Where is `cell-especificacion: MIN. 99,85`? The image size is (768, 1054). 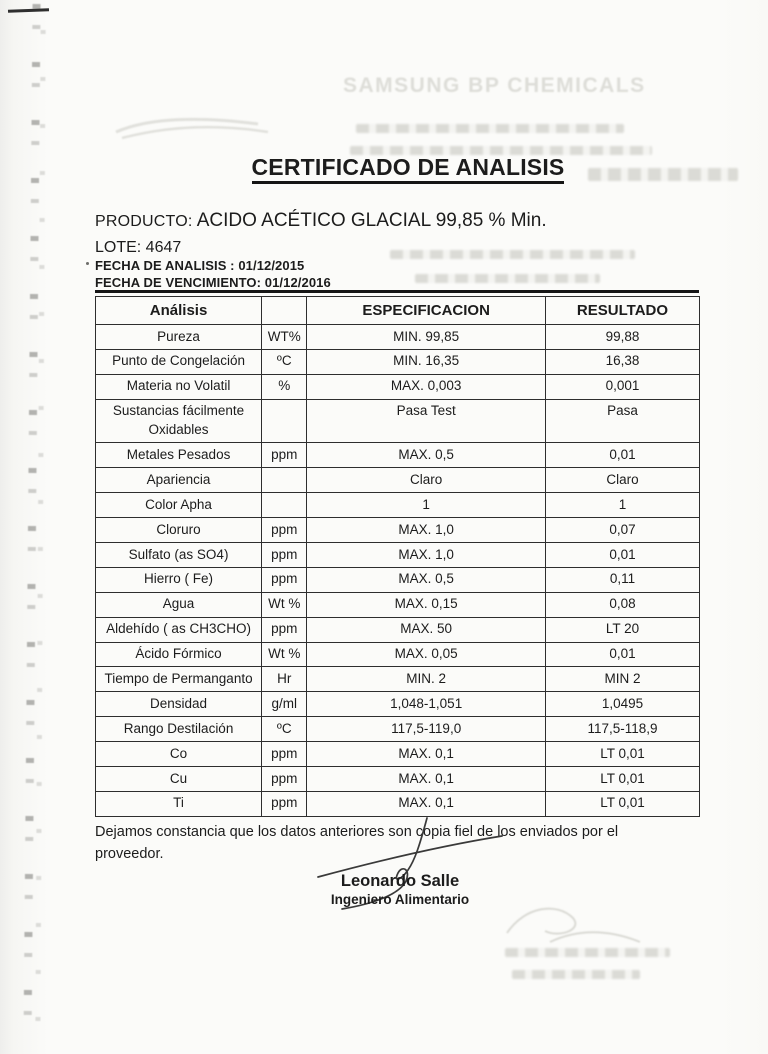 cell-especificacion: MIN. 99,85 is located at coordinates (426, 337).